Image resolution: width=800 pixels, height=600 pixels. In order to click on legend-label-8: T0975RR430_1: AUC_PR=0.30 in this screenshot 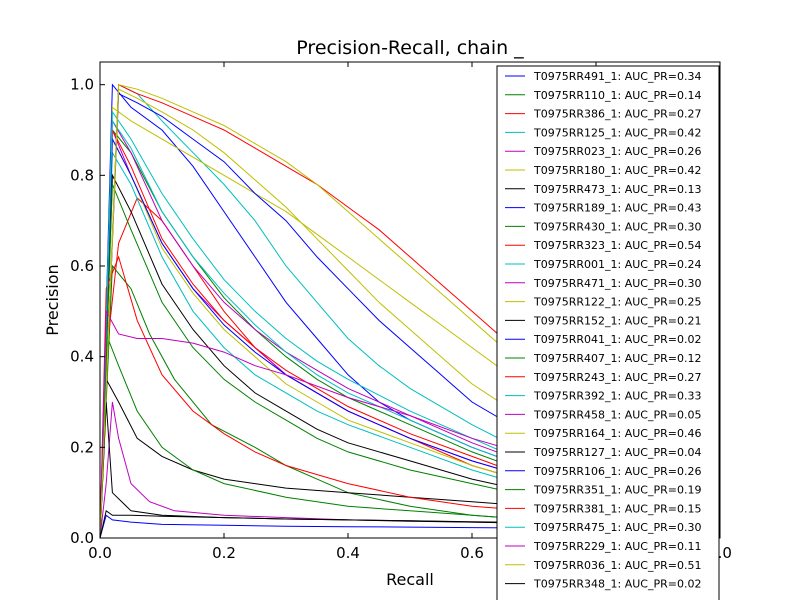, I will do `click(617, 226)`.